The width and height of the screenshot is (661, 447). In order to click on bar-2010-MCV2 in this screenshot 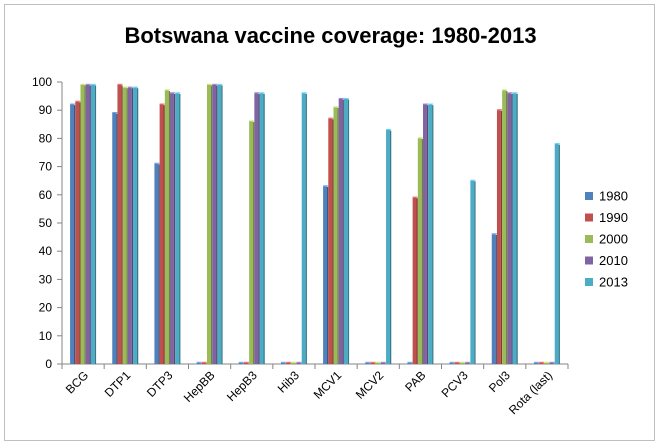, I will do `click(382, 363)`.